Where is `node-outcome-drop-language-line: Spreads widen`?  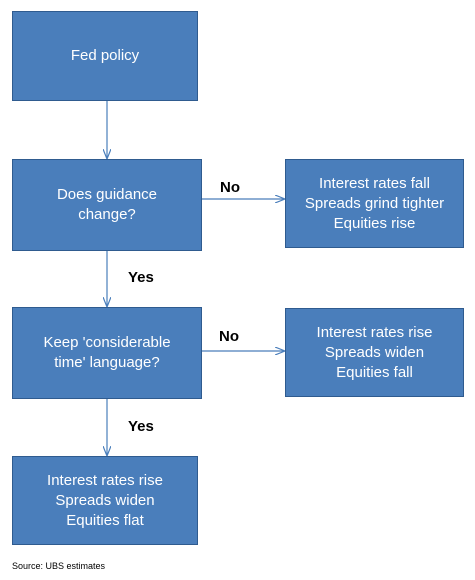
node-outcome-drop-language-line: Spreads widen is located at coordinates (374, 352).